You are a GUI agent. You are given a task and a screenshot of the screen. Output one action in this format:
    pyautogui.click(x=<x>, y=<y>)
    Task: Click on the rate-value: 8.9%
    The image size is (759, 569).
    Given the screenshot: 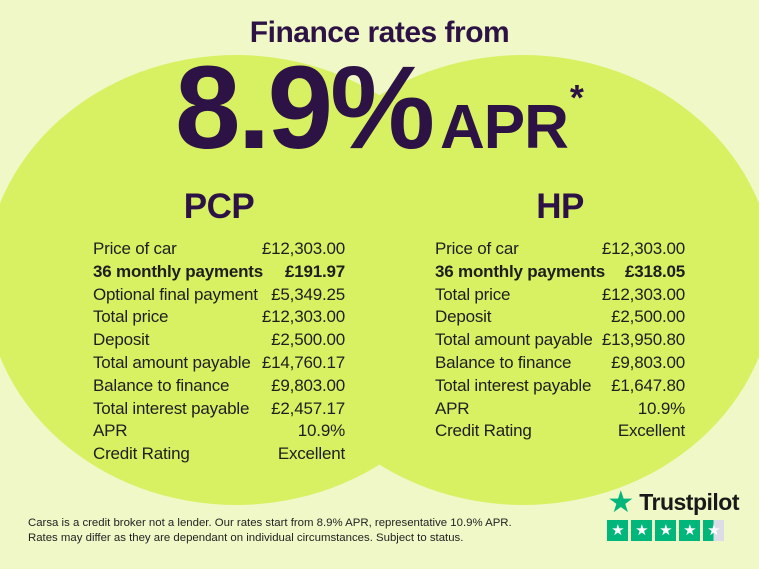 What is the action you would take?
    pyautogui.click(x=305, y=108)
    